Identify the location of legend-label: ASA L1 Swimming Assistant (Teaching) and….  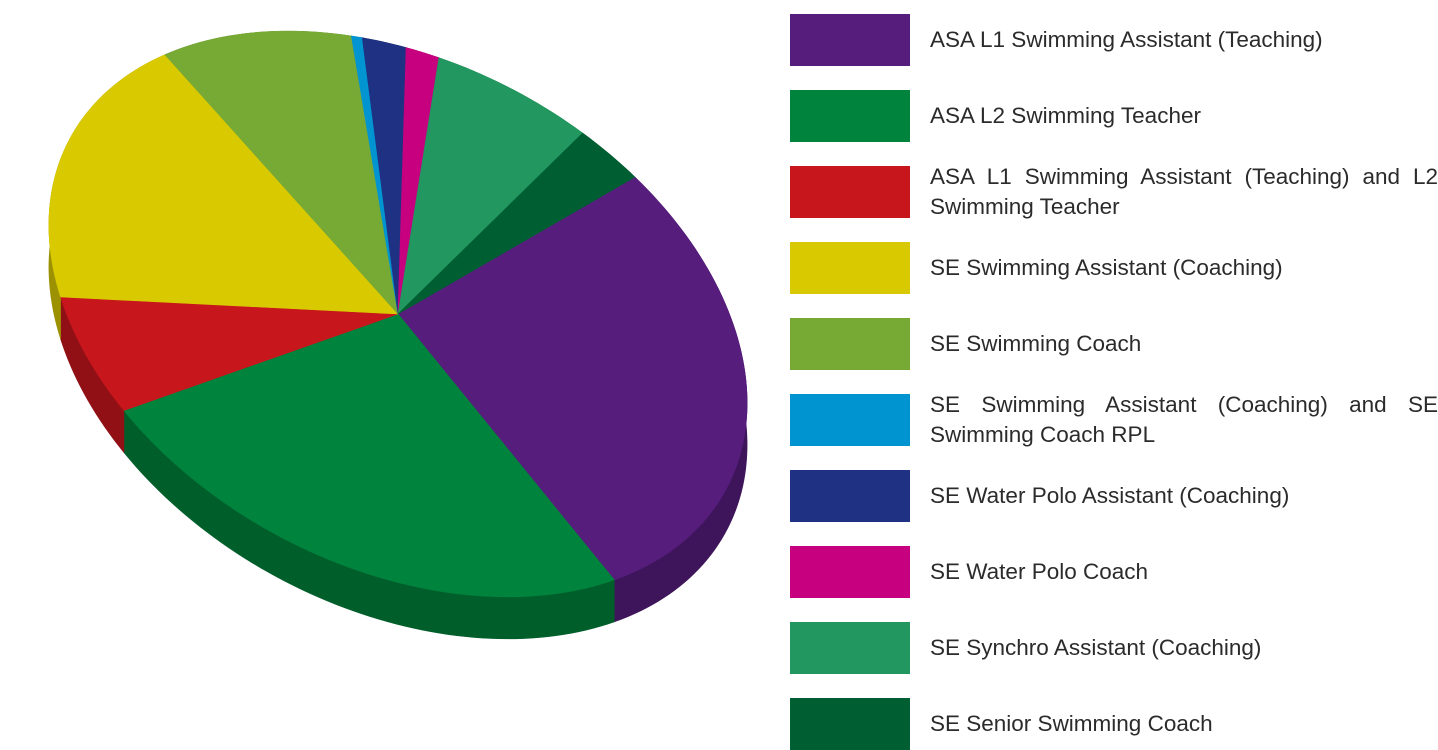
(1184, 191).